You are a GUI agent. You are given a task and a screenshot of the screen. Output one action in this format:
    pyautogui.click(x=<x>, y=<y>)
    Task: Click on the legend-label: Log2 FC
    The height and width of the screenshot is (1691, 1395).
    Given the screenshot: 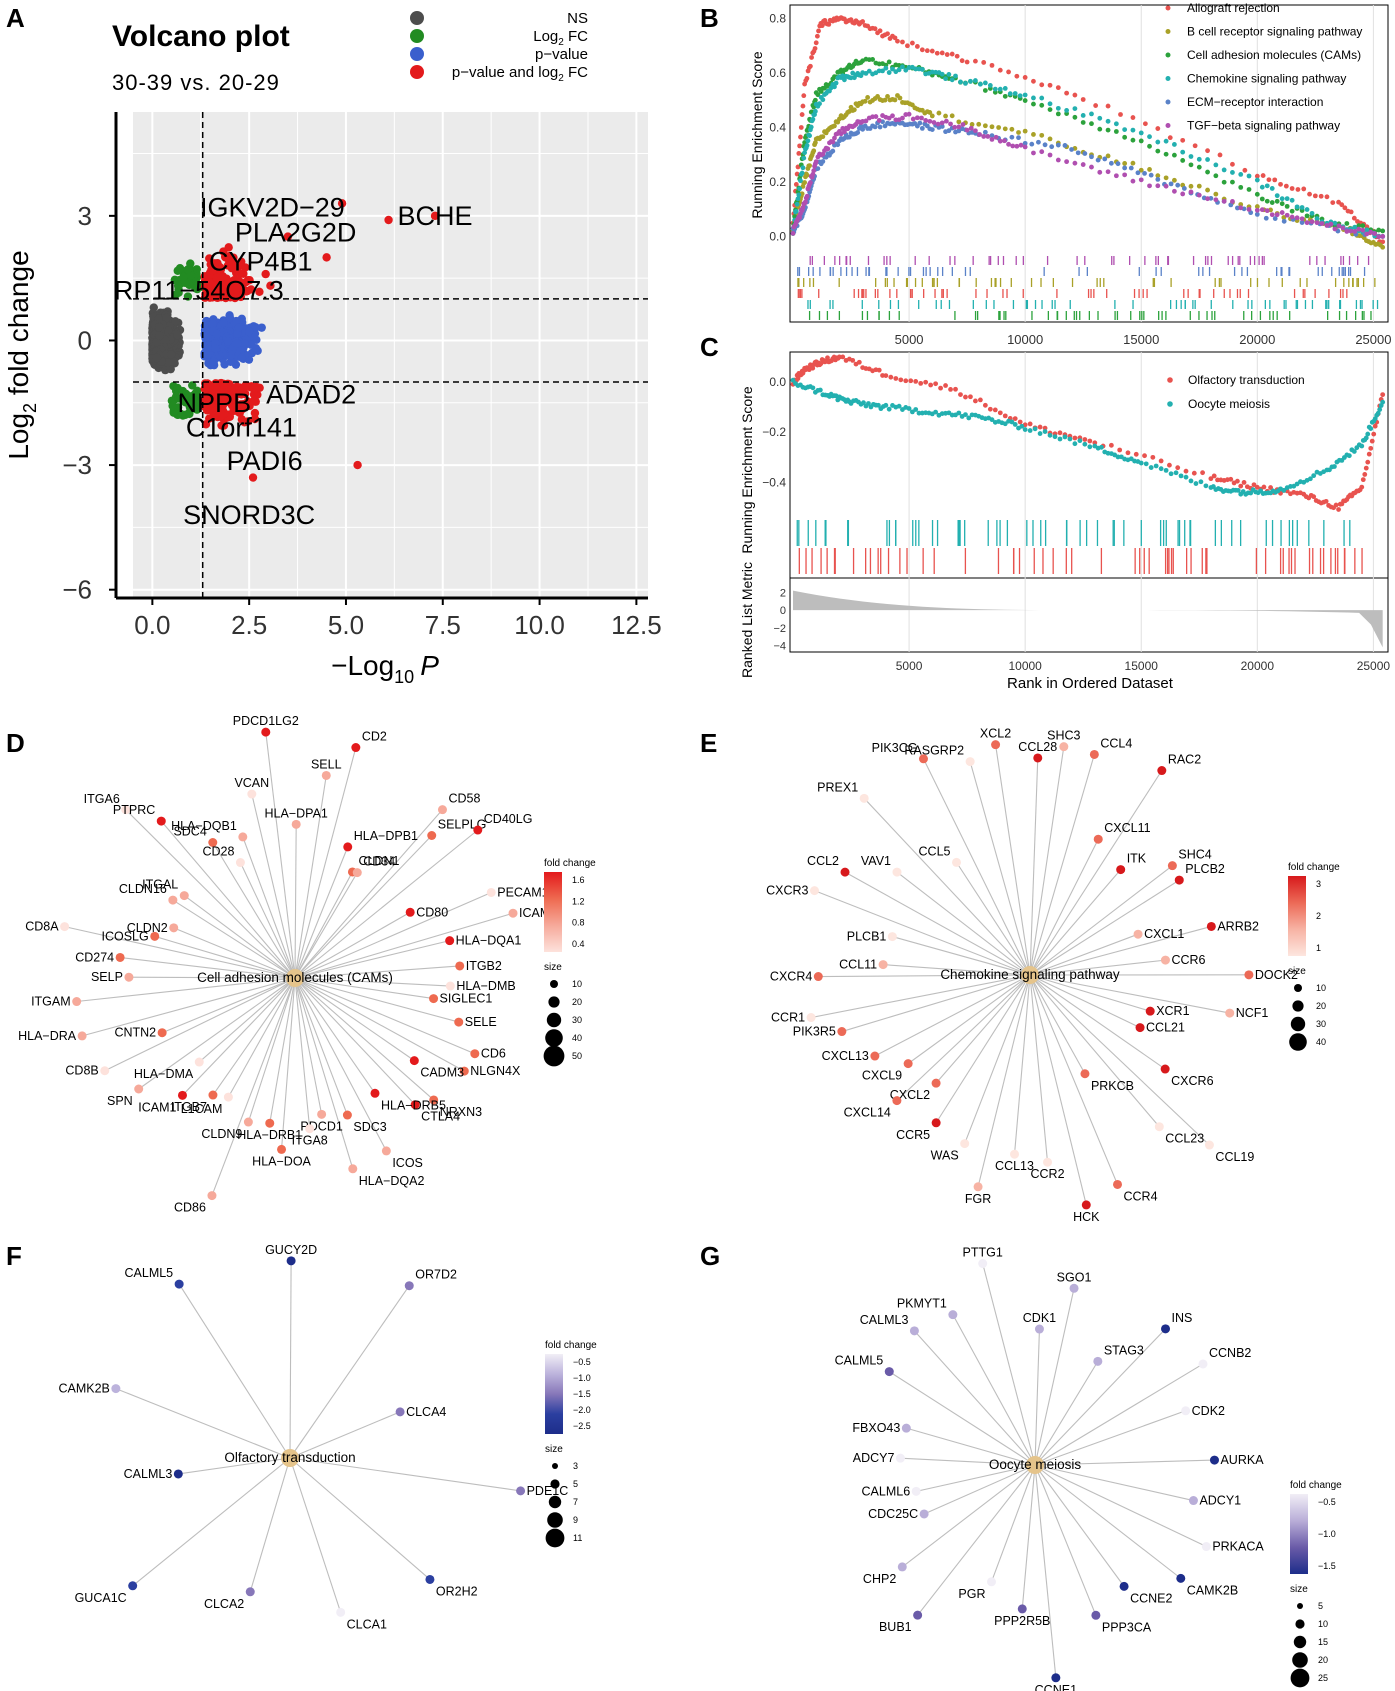 What is the action you would take?
    pyautogui.click(x=560, y=38)
    